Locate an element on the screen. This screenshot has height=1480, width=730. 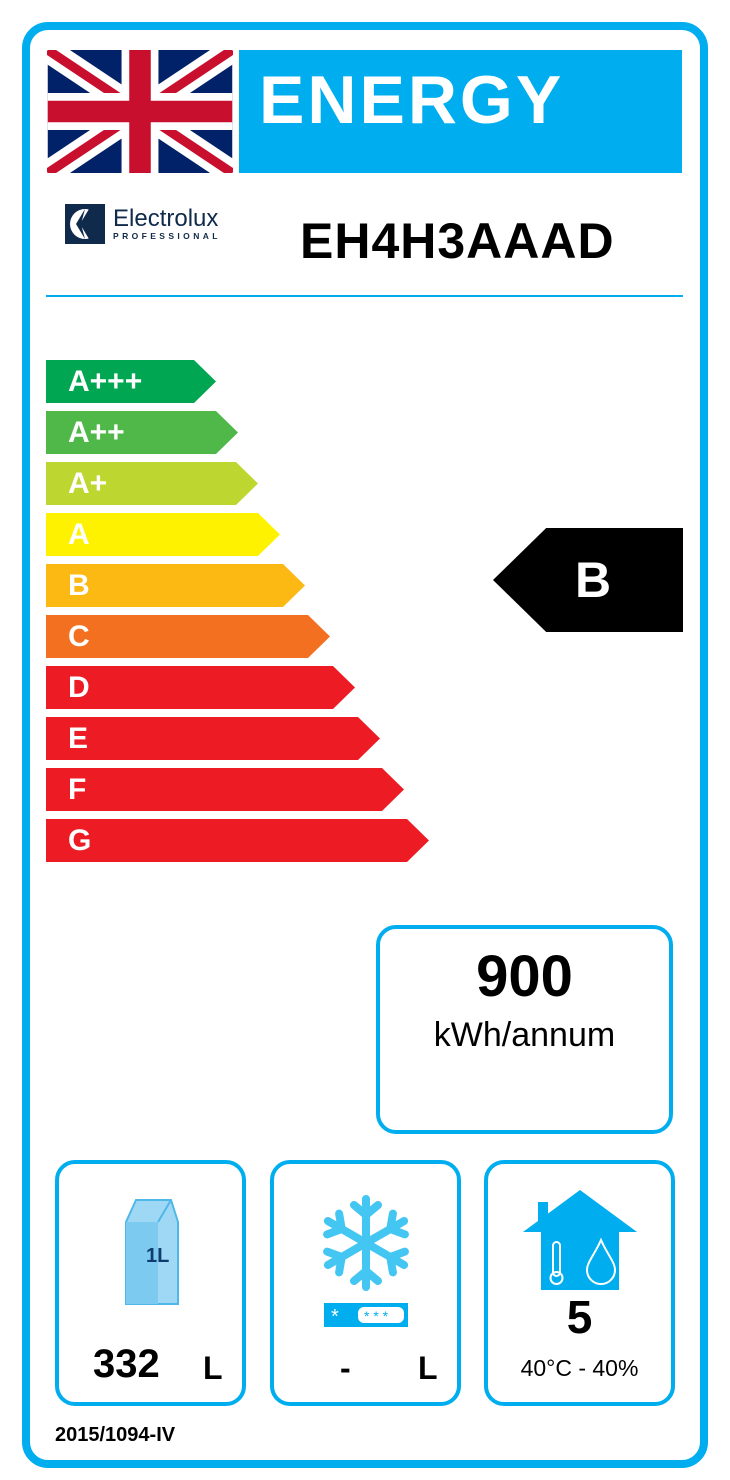
energy-class-bar: E is located at coordinates (213, 738).